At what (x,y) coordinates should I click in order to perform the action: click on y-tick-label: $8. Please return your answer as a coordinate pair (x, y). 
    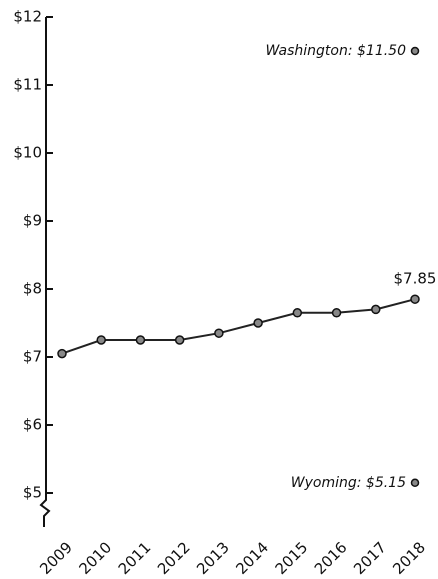
    Looking at the image, I should click on (32, 289).